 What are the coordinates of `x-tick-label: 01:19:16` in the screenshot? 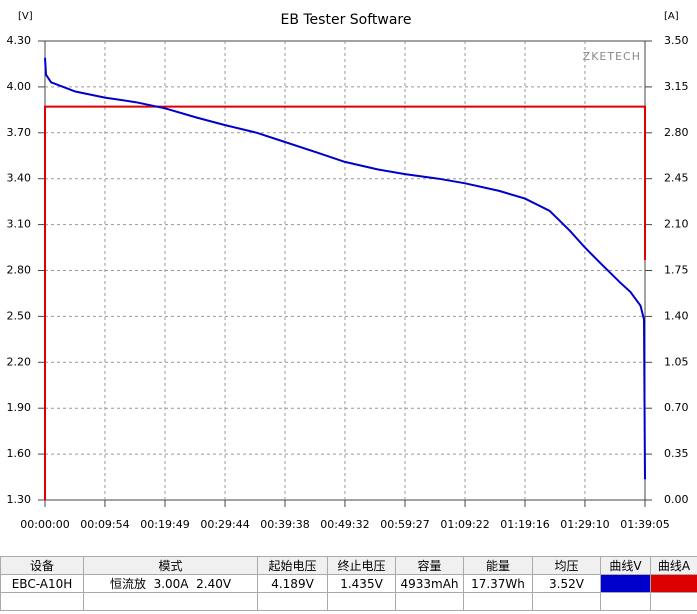 It's located at (524, 524).